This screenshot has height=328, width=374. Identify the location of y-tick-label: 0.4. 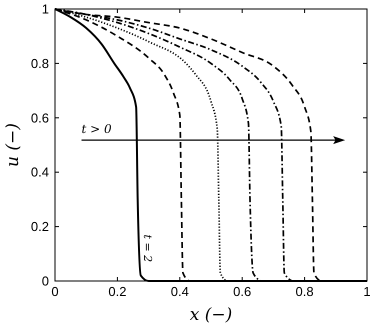
(39, 172).